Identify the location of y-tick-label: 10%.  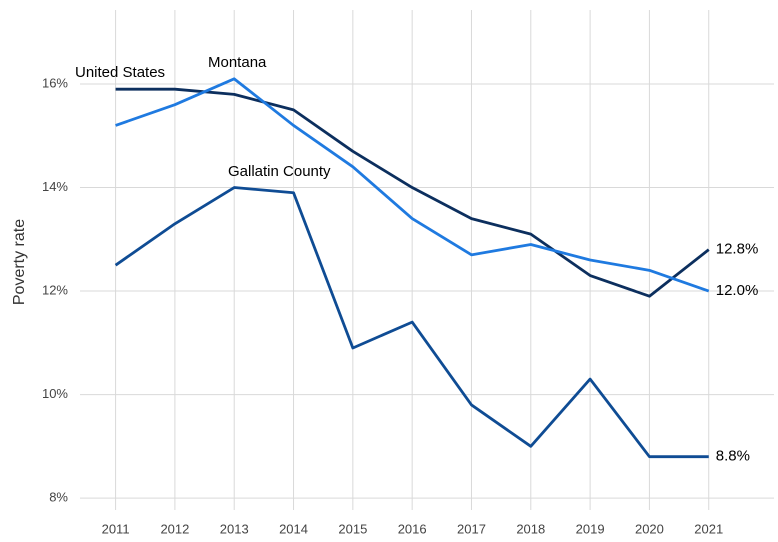
(55, 393).